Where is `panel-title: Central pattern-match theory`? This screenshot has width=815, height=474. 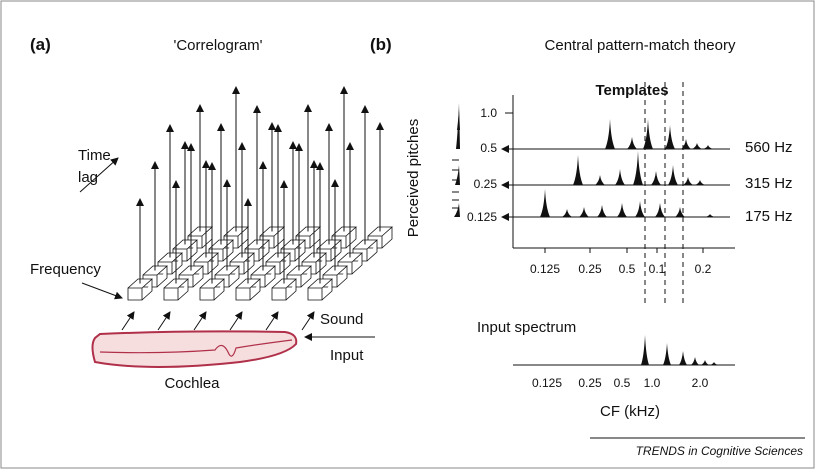 panel-title: Central pattern-match theory is located at coordinates (640, 45).